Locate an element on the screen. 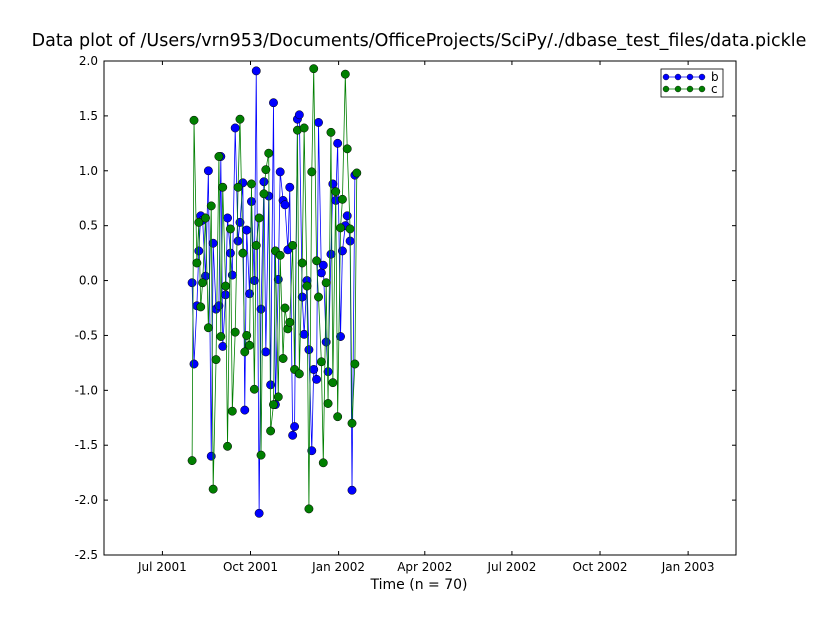 This screenshot has width=817, height=617. y-tick-label: 1.0 is located at coordinates (88, 171).